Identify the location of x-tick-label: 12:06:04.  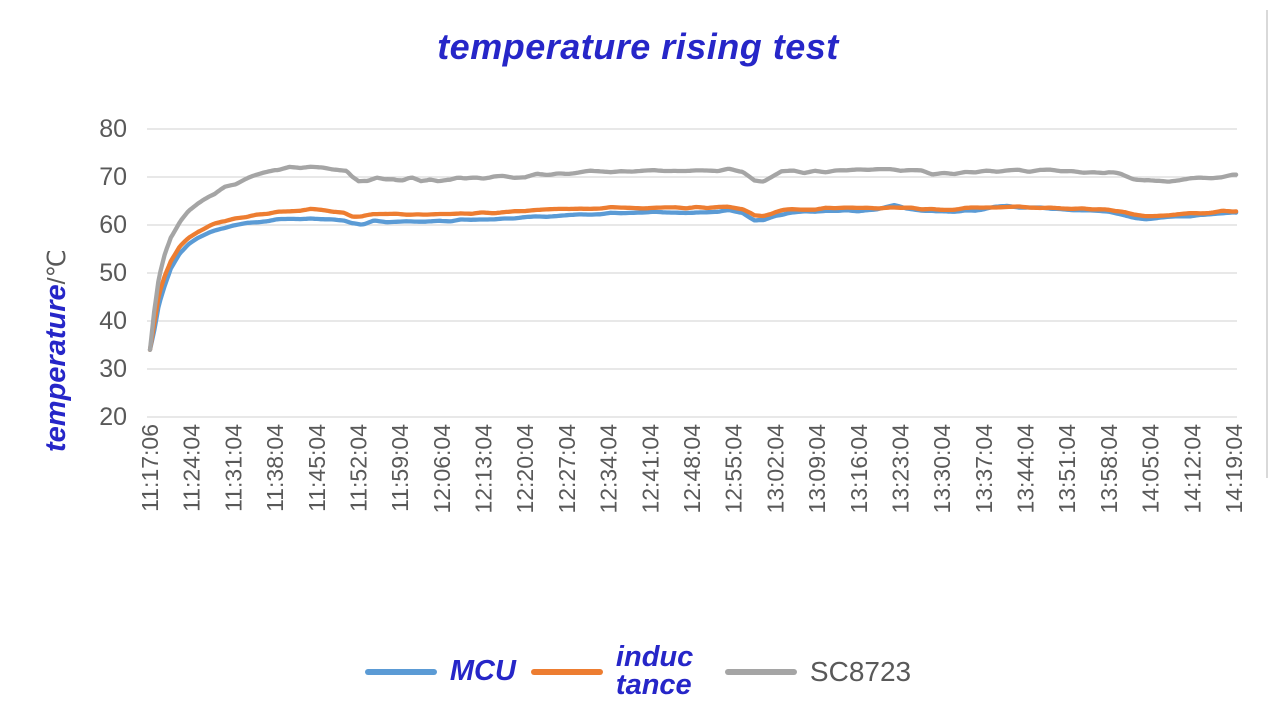
(442, 469).